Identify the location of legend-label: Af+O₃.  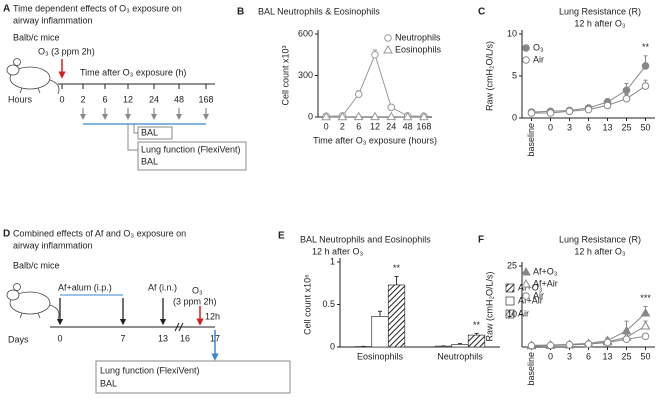
(545, 271).